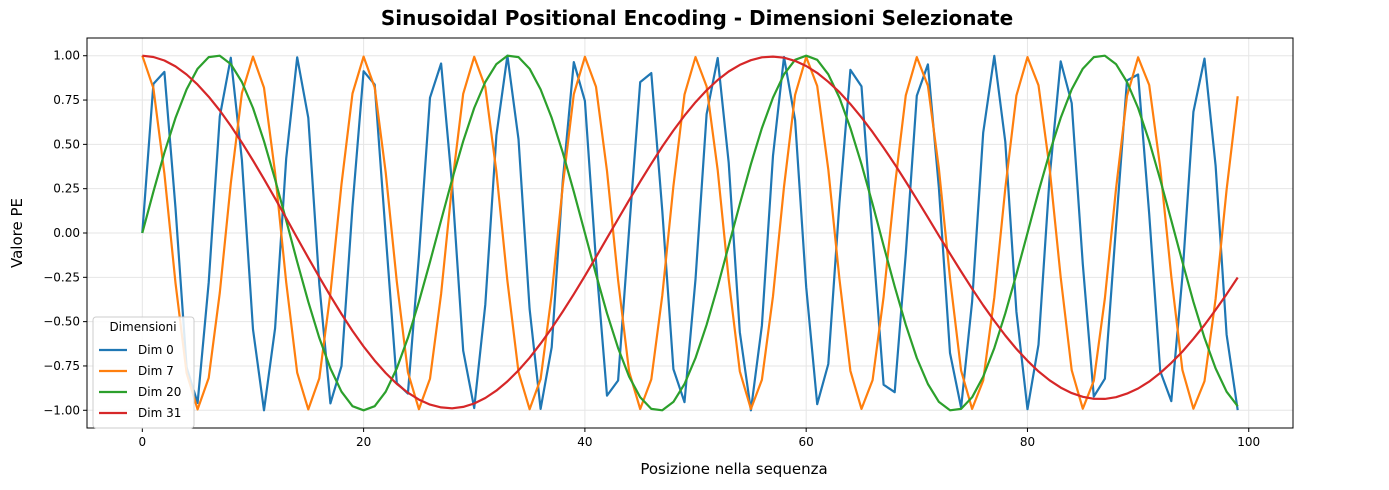  I want to click on y-tick-label: −1.00, so click(61, 410).